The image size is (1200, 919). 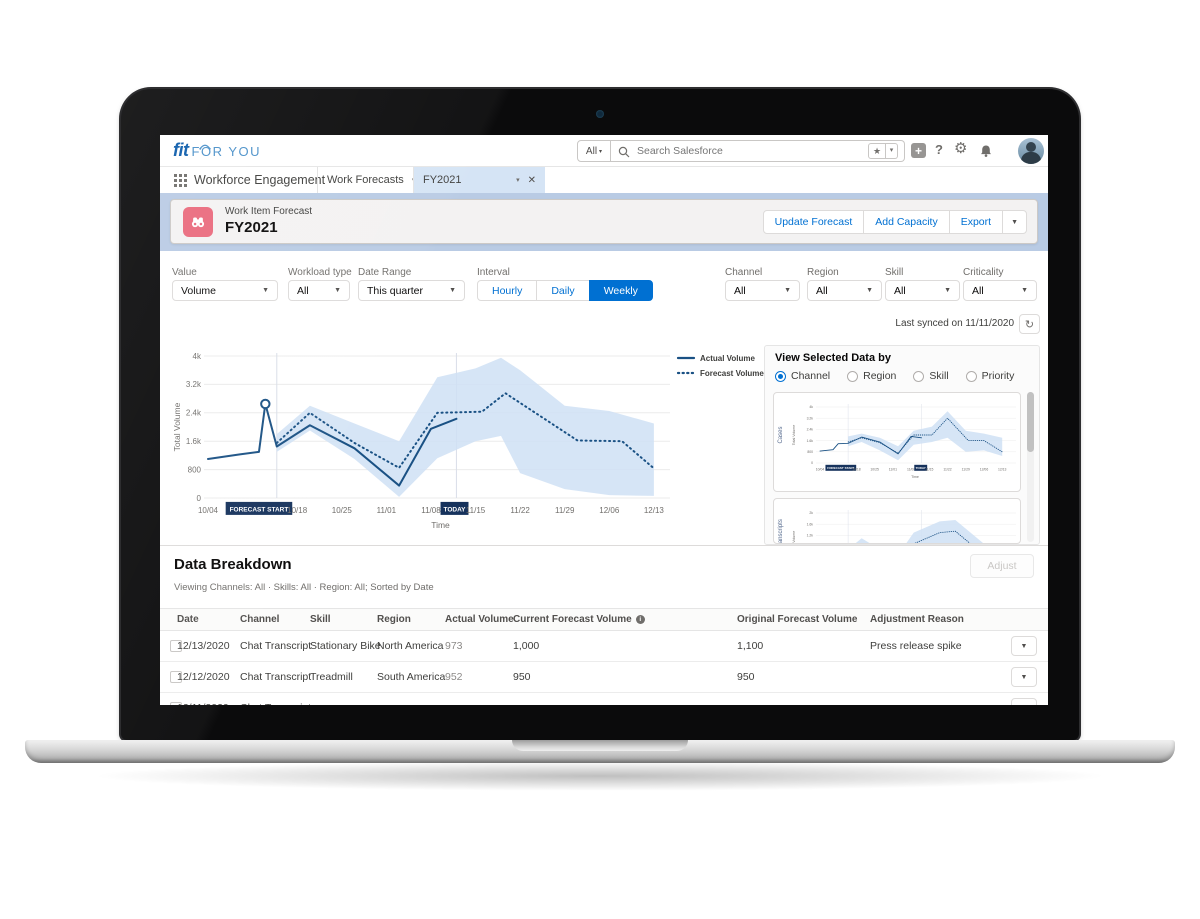 I want to click on refresh-icon: ↻, so click(x=1029, y=324).